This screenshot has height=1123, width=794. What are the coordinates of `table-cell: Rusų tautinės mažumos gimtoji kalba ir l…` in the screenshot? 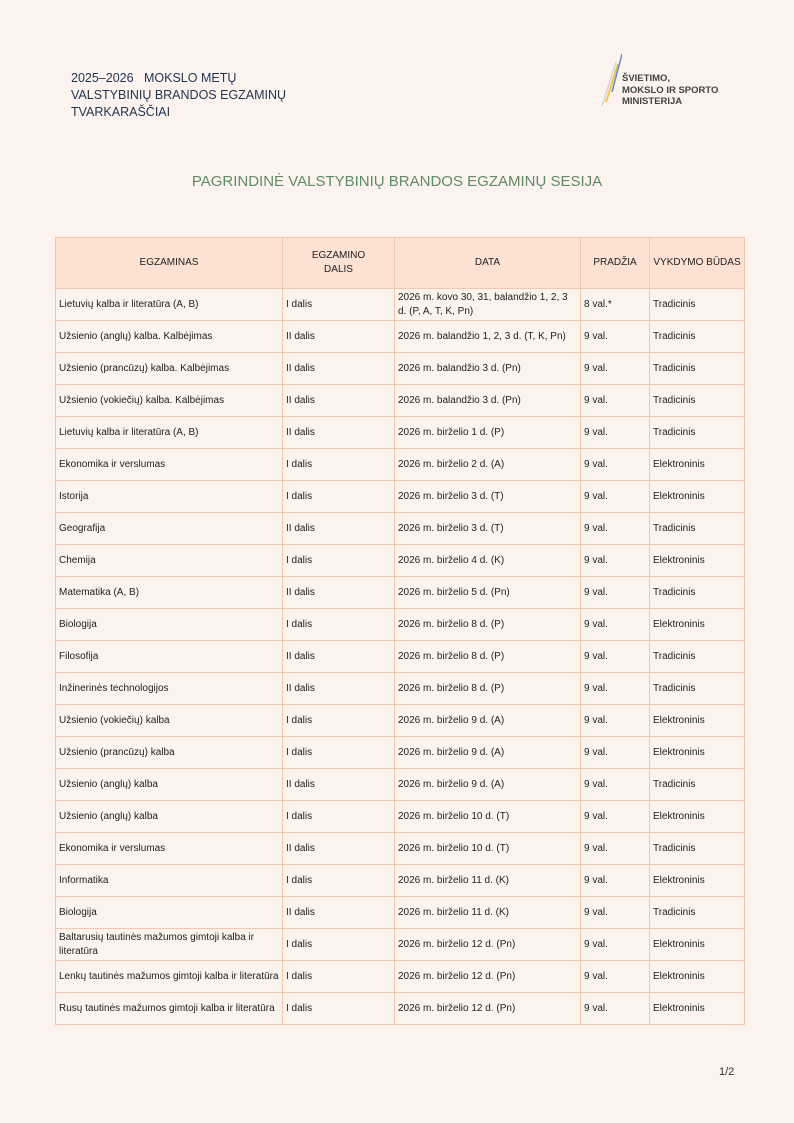 It's located at (169, 1008).